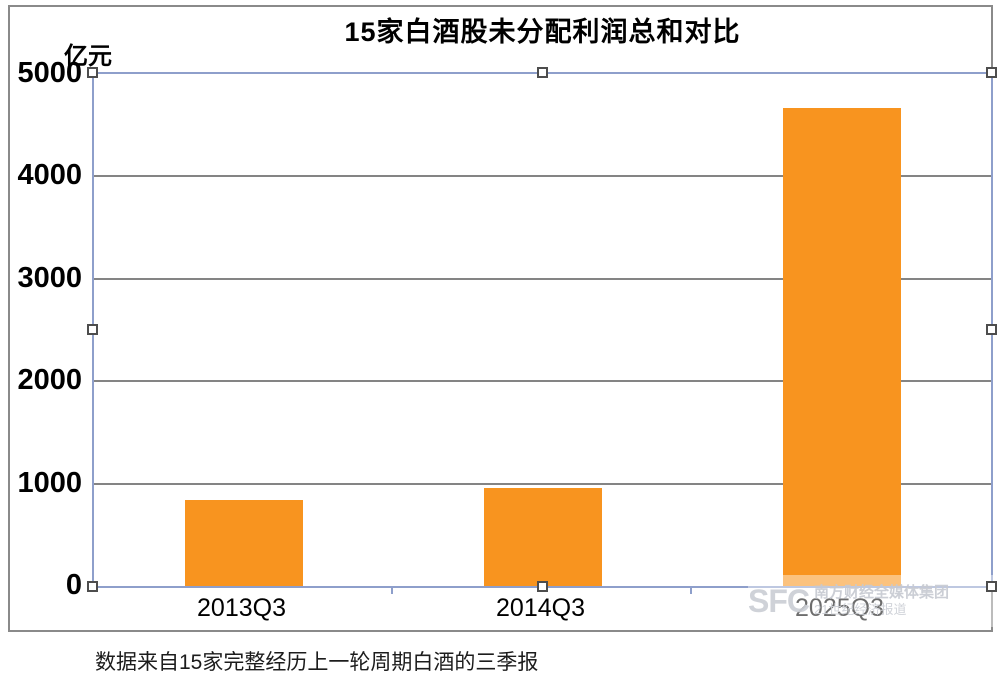 Image resolution: width=1004 pixels, height=673 pixels. Describe the element at coordinates (841, 347) in the screenshot. I see `bar-2025Q3` at that location.